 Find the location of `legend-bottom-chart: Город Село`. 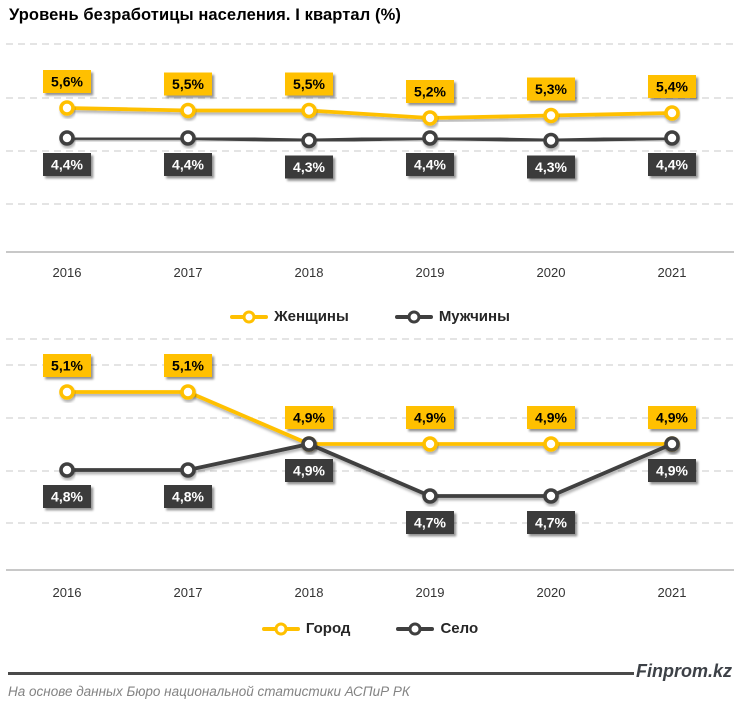

legend-bottom-chart: Город Село is located at coordinates (370, 628).